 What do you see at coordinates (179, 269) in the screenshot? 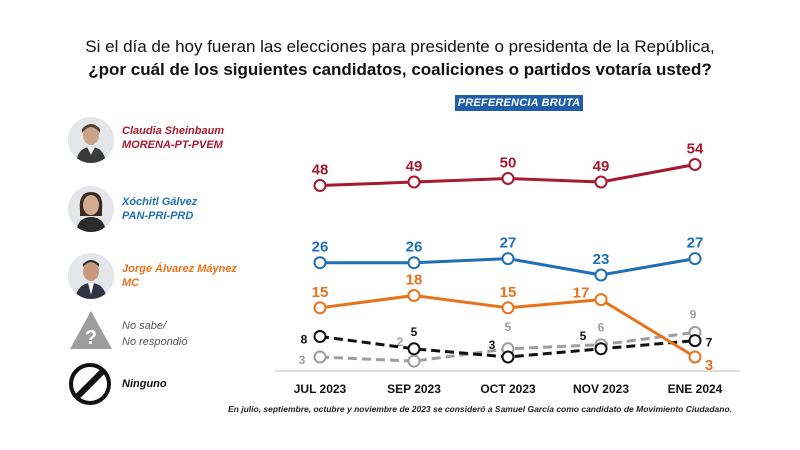
I see `maynez-name: Jorge Álvarez Máynez` at bounding box center [179, 269].